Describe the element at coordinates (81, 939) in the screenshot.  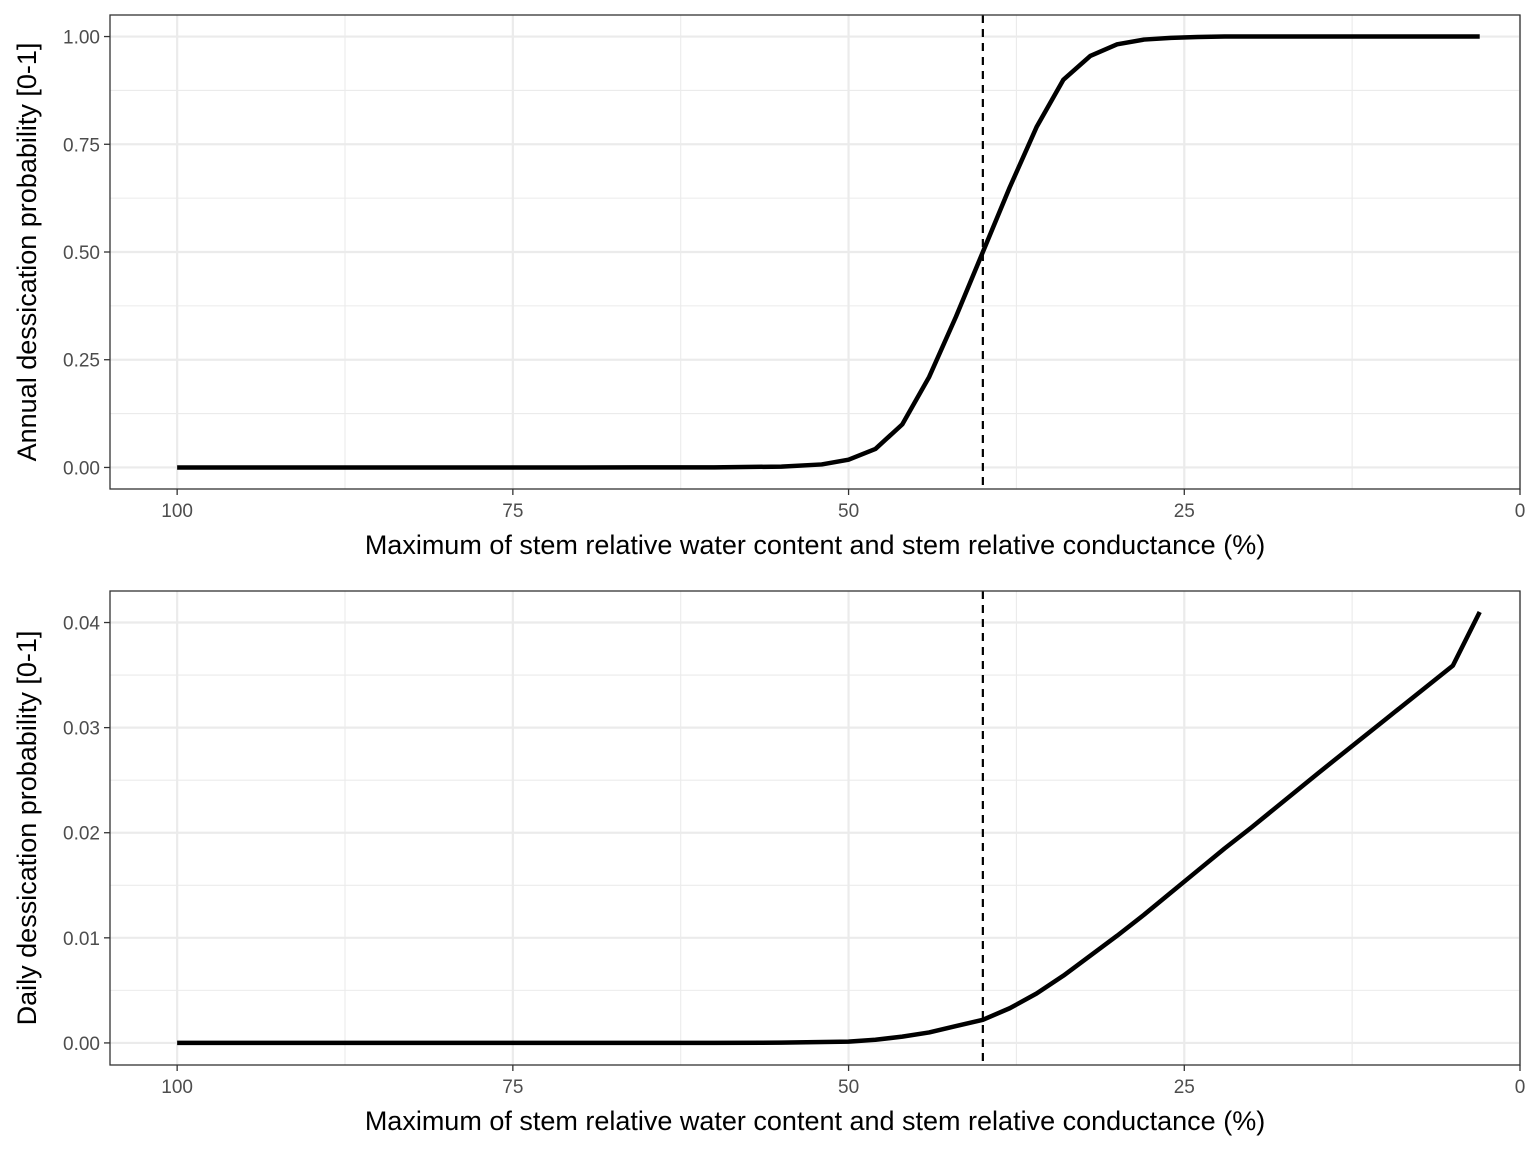
I see `y-tick-label: 0.01` at that location.